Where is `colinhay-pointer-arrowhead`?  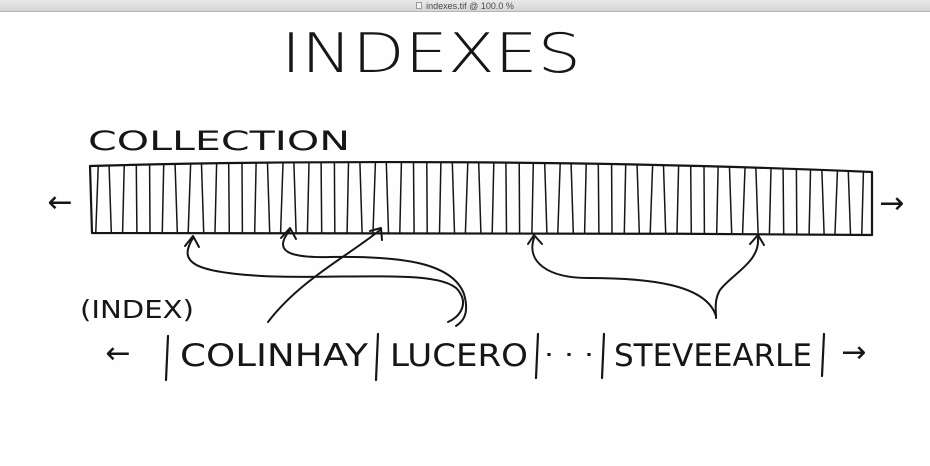 colinhay-pointer-arrowhead is located at coordinates (192, 241).